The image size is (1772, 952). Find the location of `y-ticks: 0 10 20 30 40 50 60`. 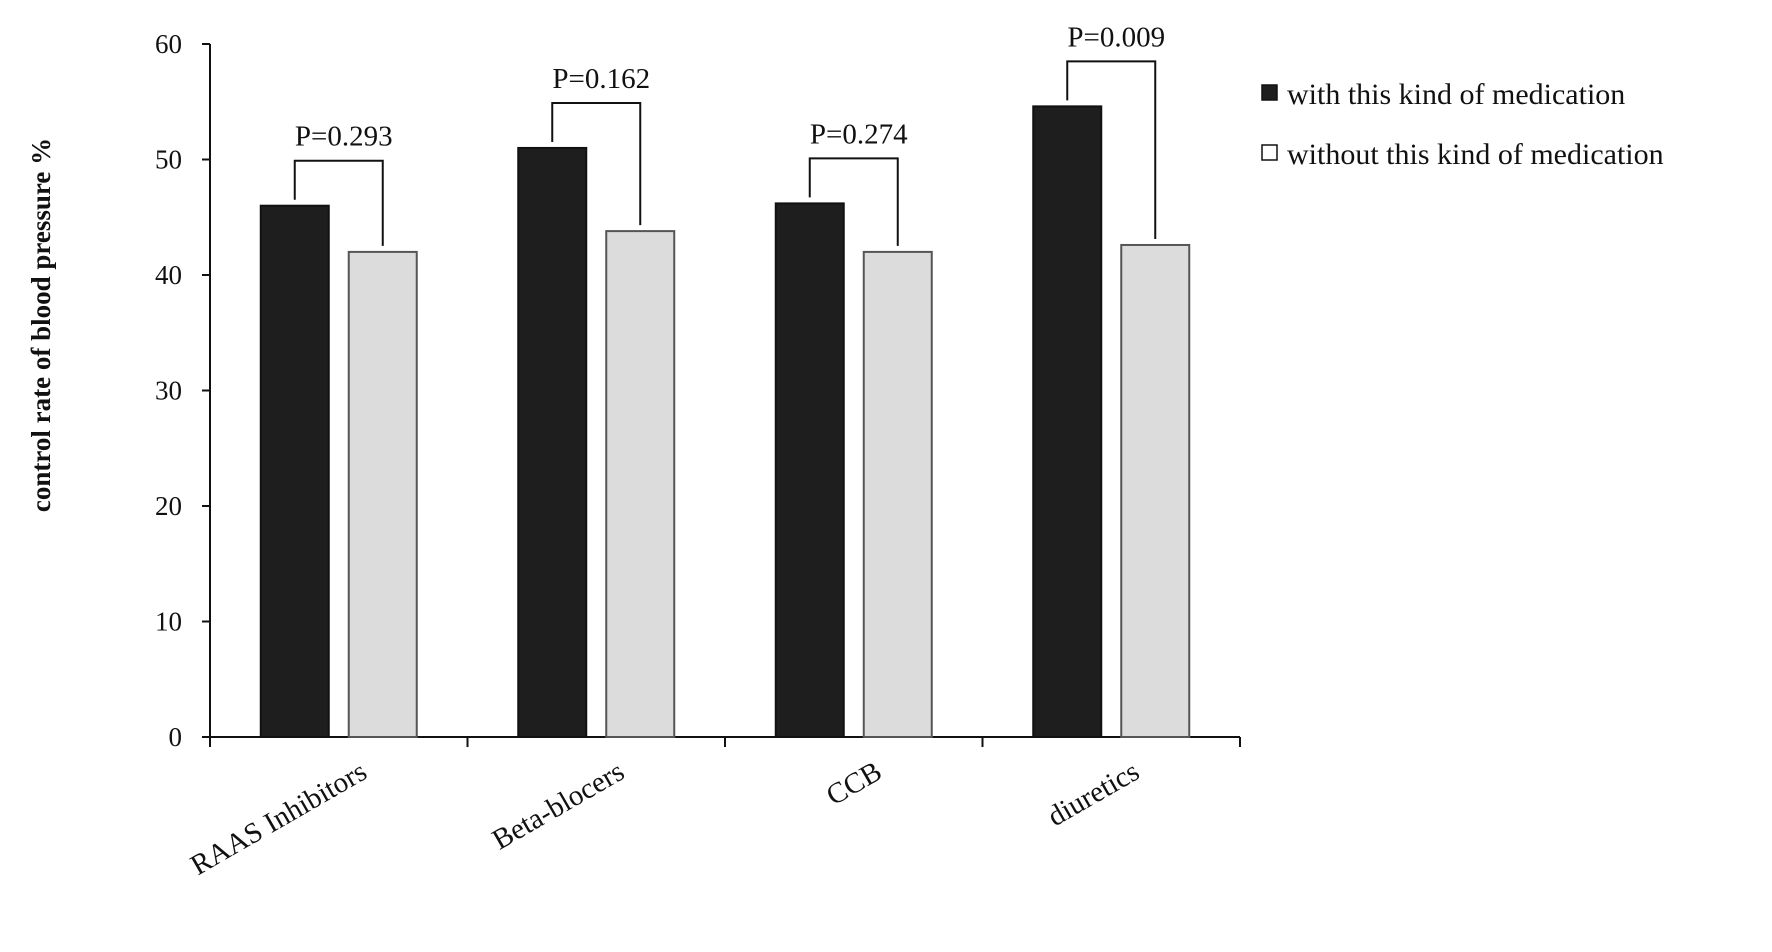

y-ticks: 0 10 20 30 40 50 60 is located at coordinates (182, 390).